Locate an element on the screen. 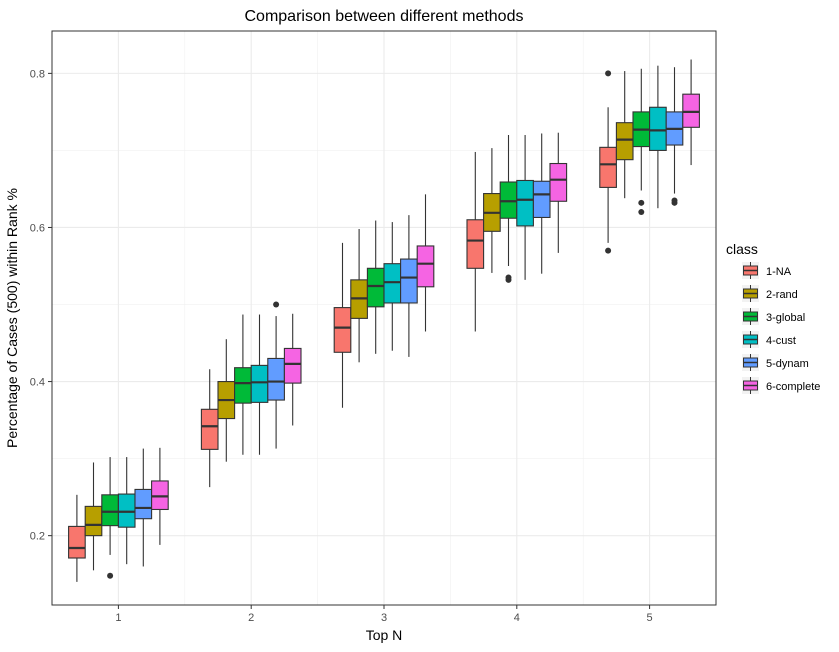 The image size is (839, 652). legend-item-5-dynam: 5-dynam is located at coordinates (775, 362).